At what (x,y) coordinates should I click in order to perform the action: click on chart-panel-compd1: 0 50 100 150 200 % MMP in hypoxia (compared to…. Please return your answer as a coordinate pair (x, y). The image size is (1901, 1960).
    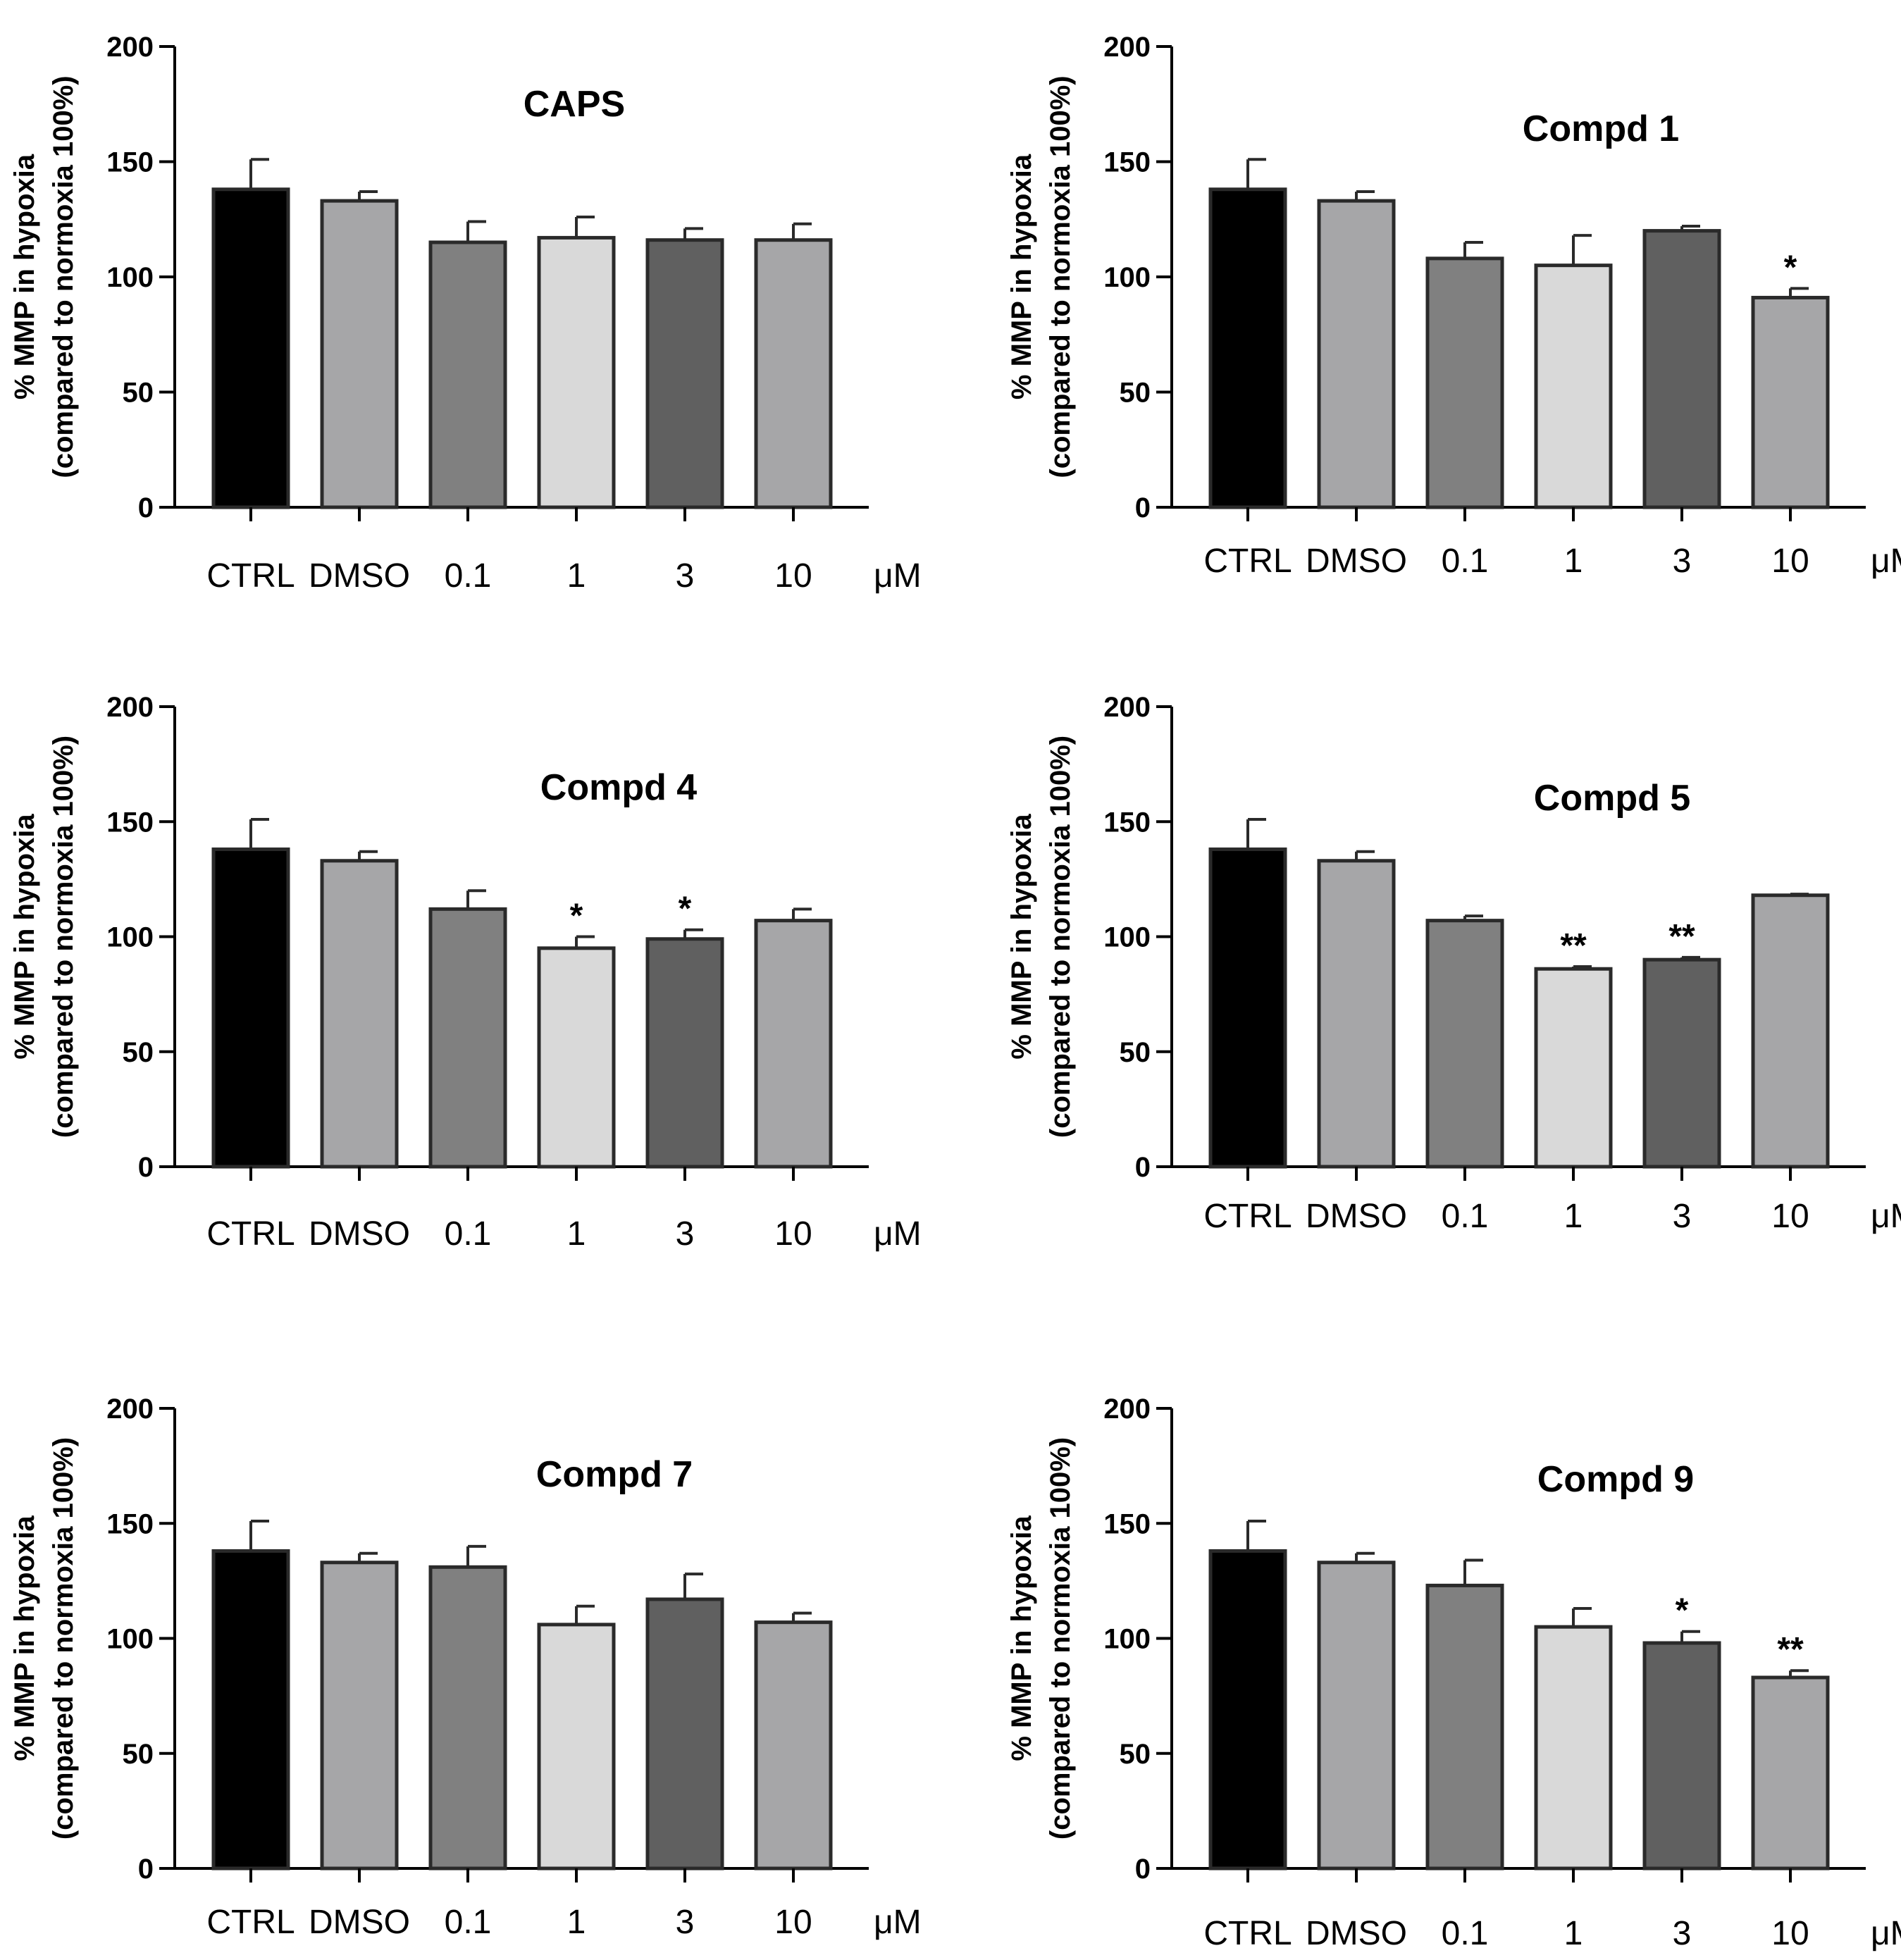
    Looking at the image, I should click on (1453, 306).